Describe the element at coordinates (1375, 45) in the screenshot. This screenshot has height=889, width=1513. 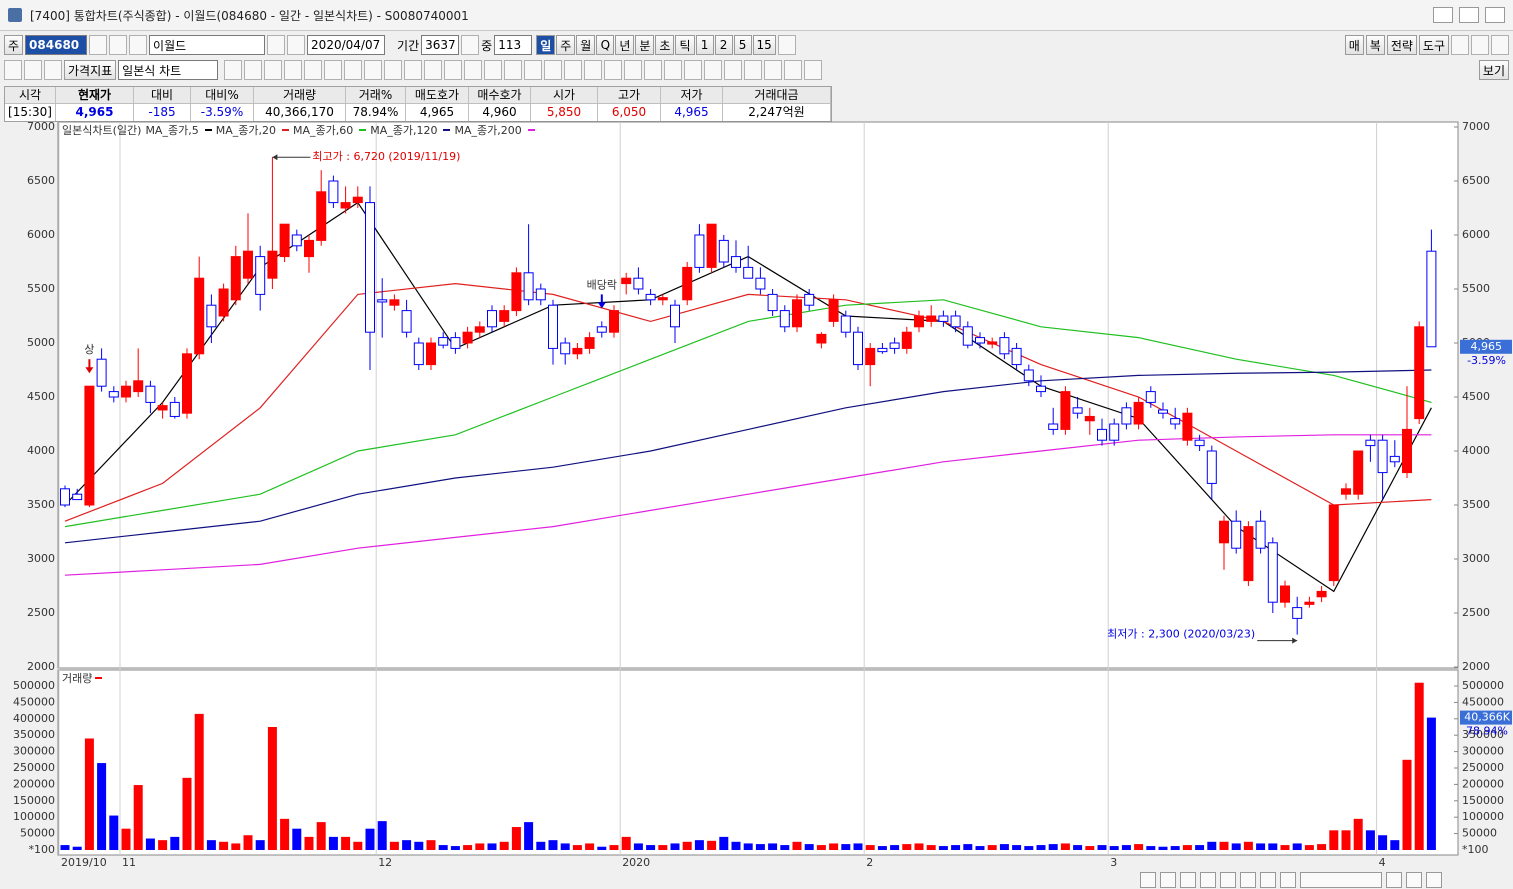
I see `tool-button: 복` at that location.